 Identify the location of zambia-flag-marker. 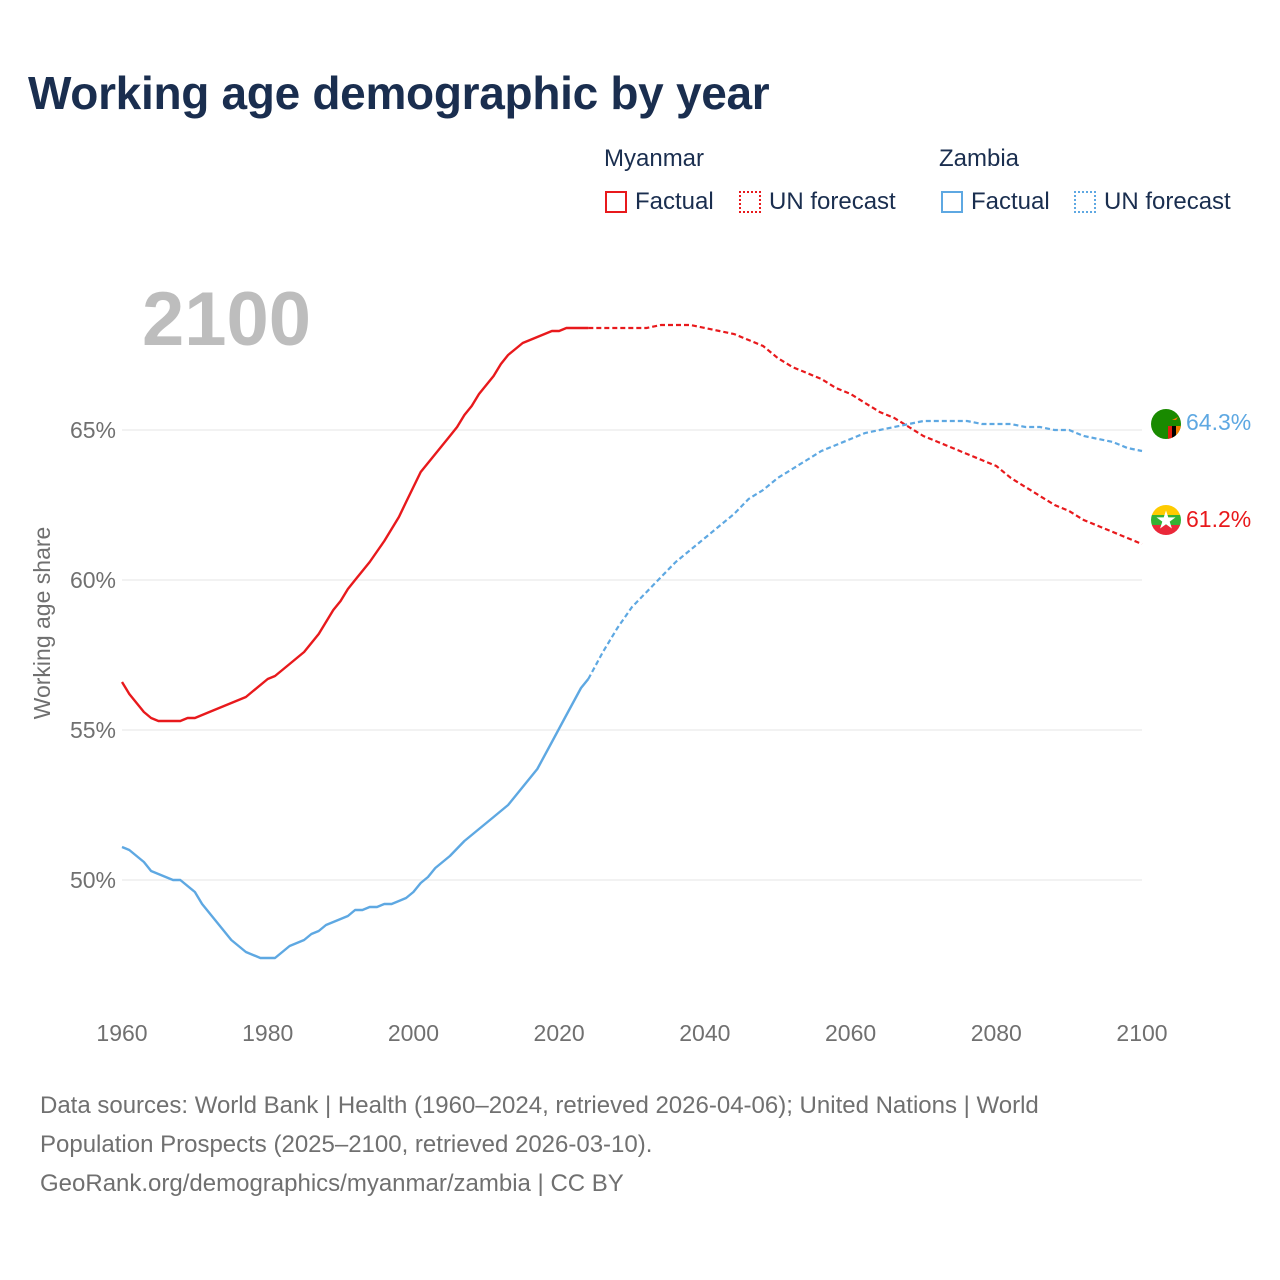
(1166, 424).